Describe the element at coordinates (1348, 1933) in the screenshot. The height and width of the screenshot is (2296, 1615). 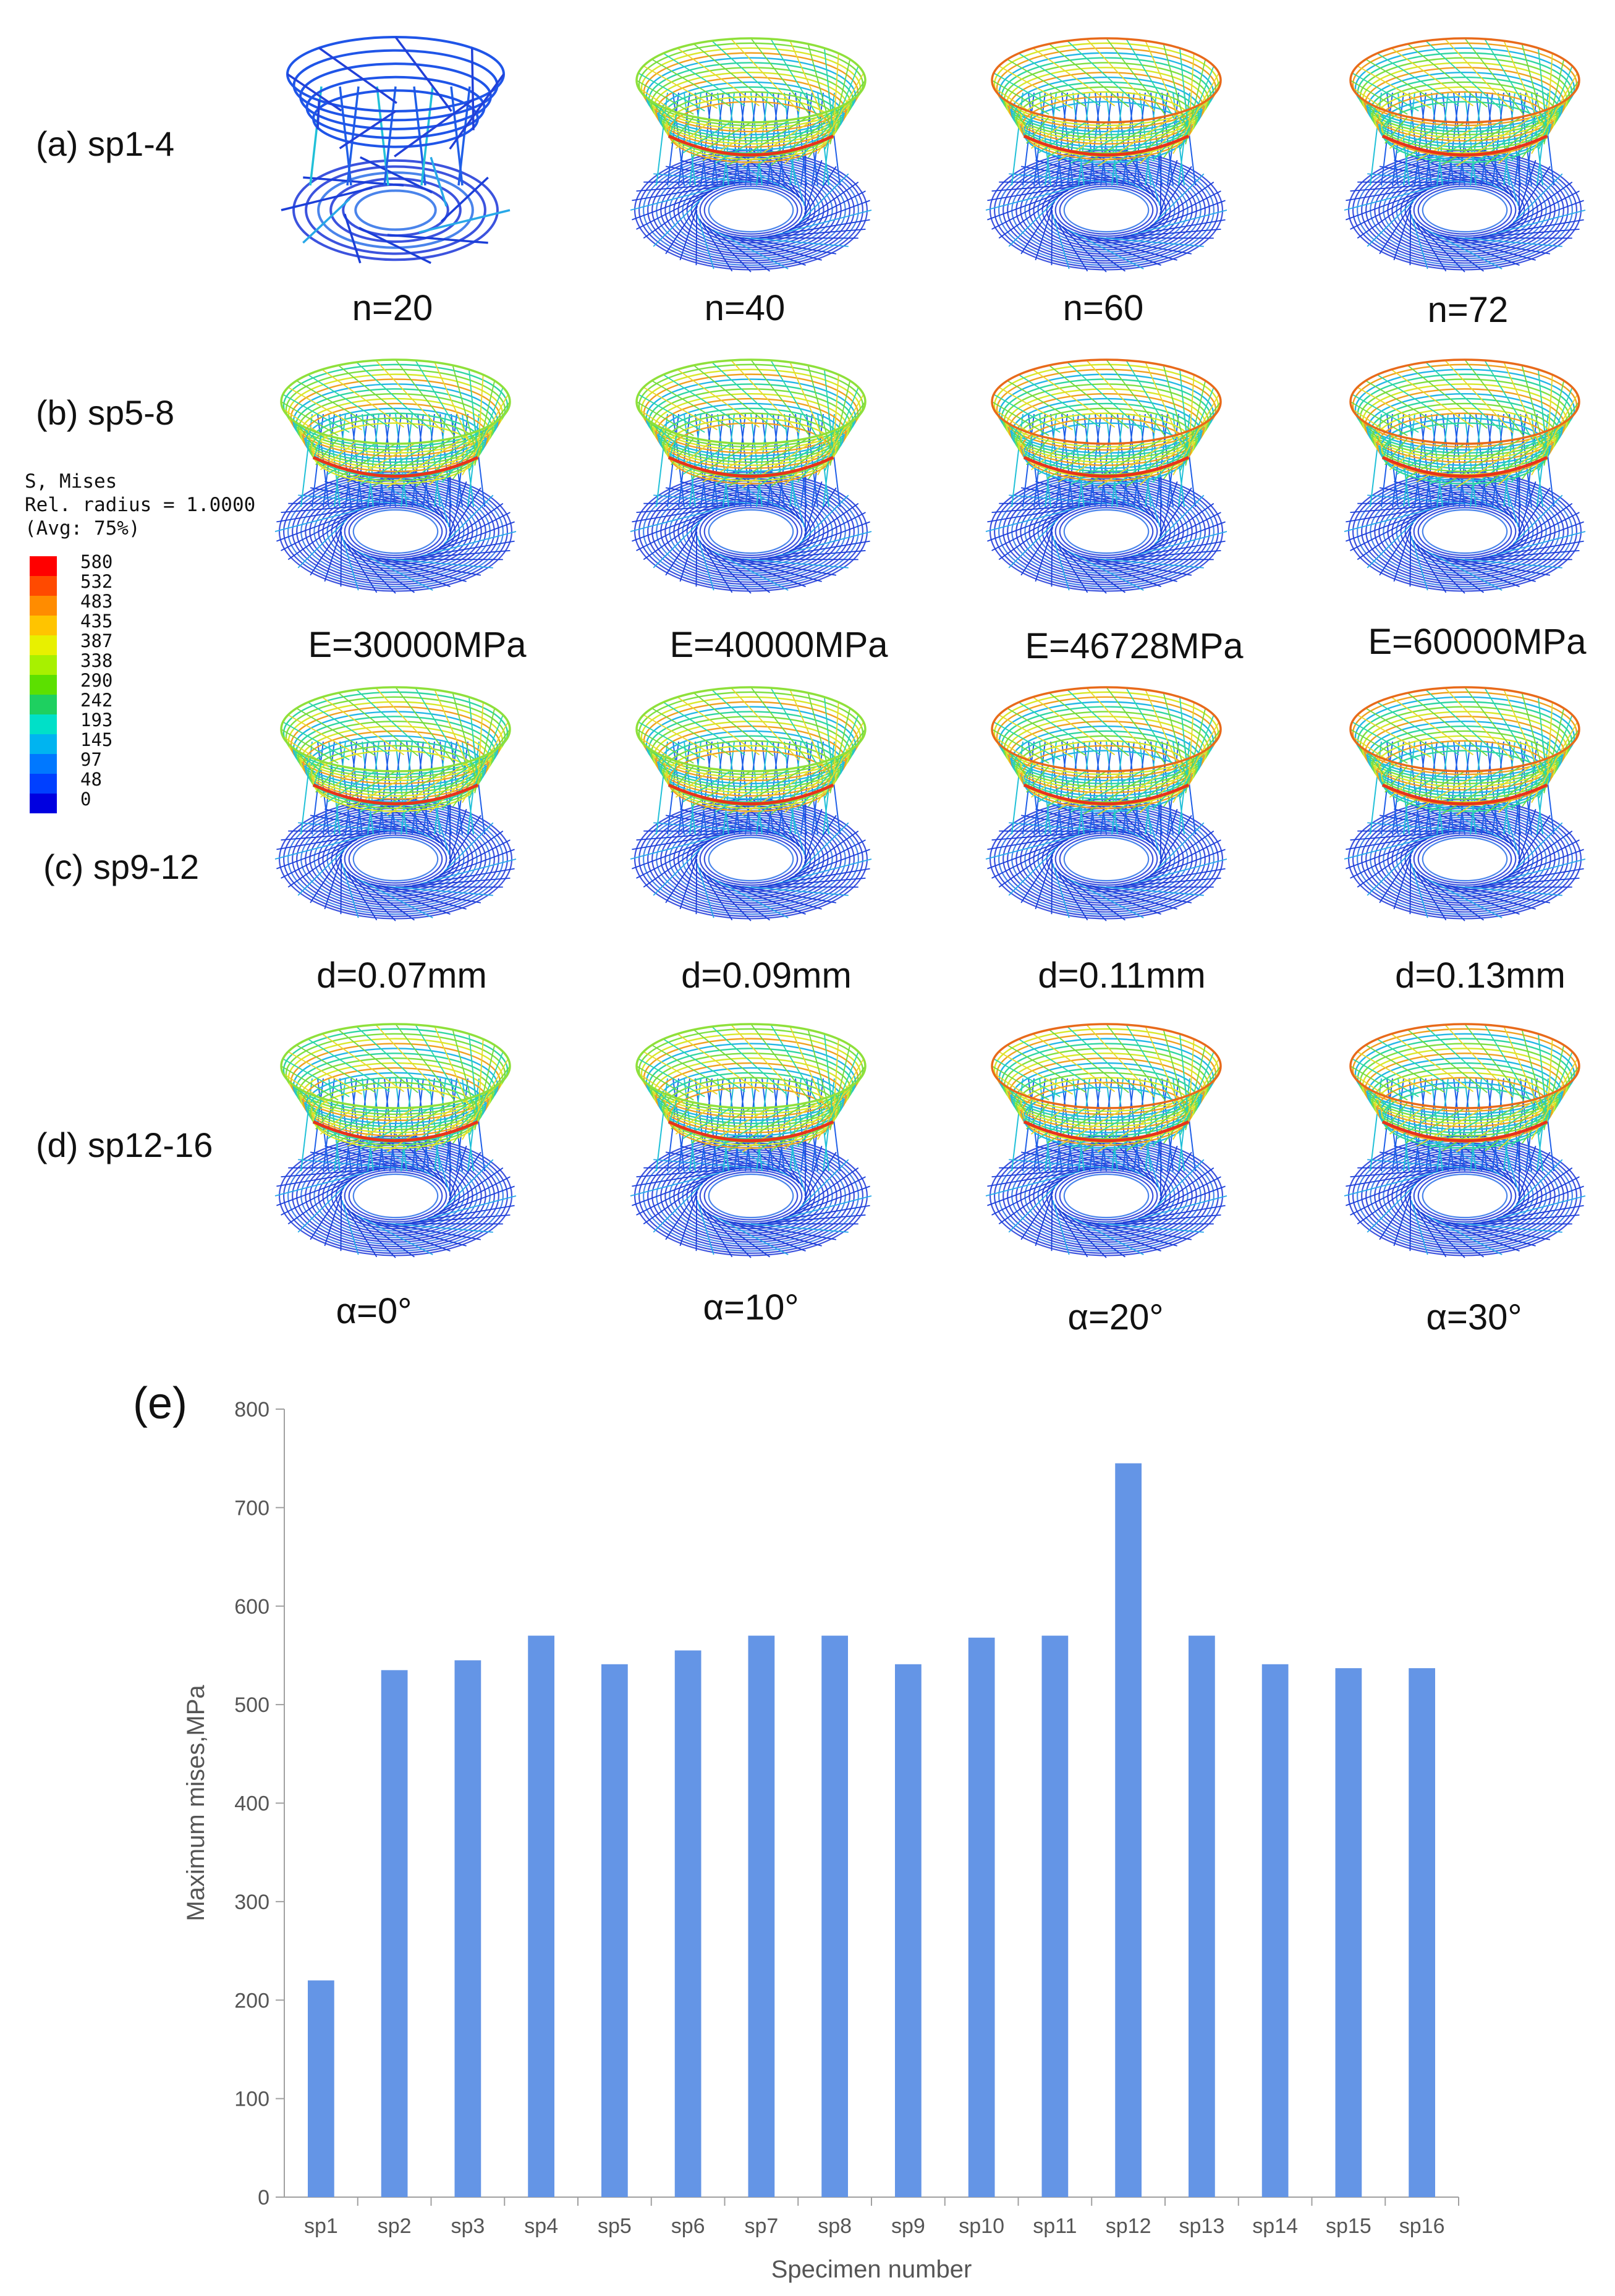
I see `bar-sp15` at that location.